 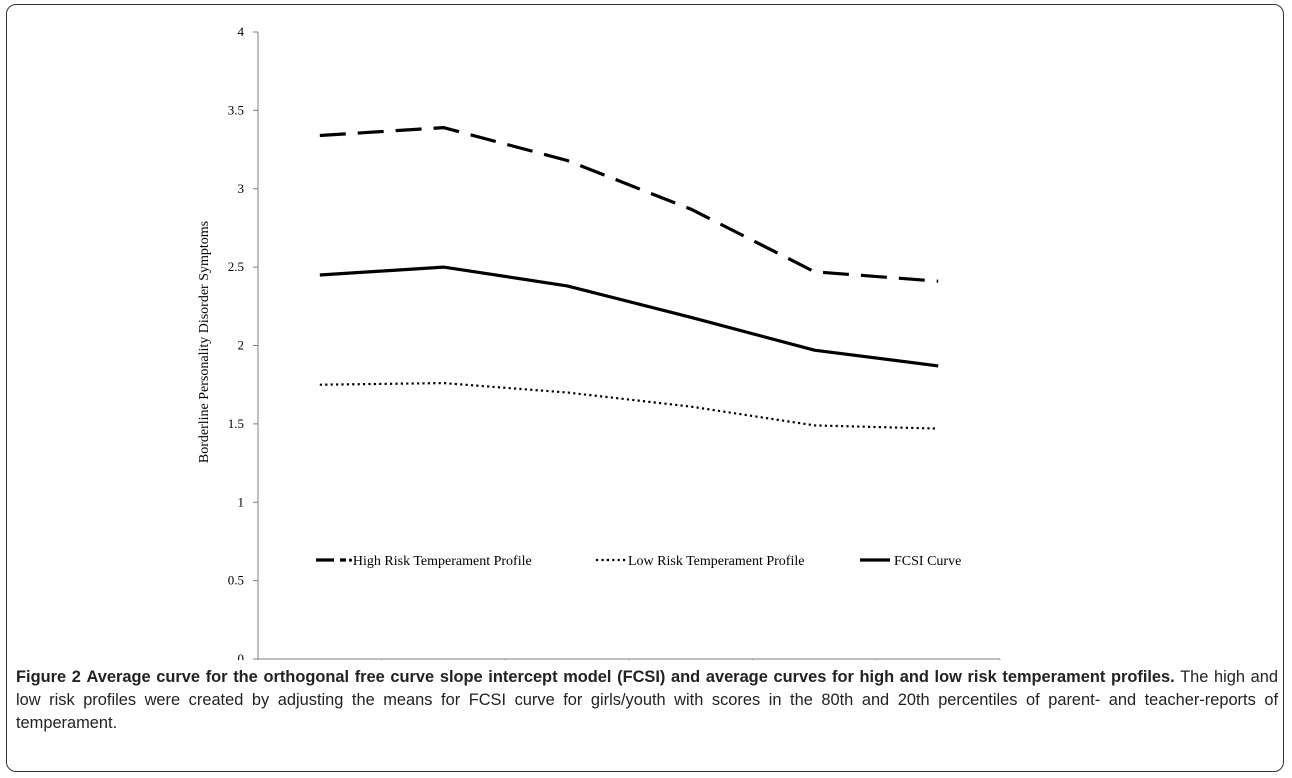 What do you see at coordinates (204, 342) in the screenshot?
I see `y-axis-label: Borderline Personality Disorder Symptoms` at bounding box center [204, 342].